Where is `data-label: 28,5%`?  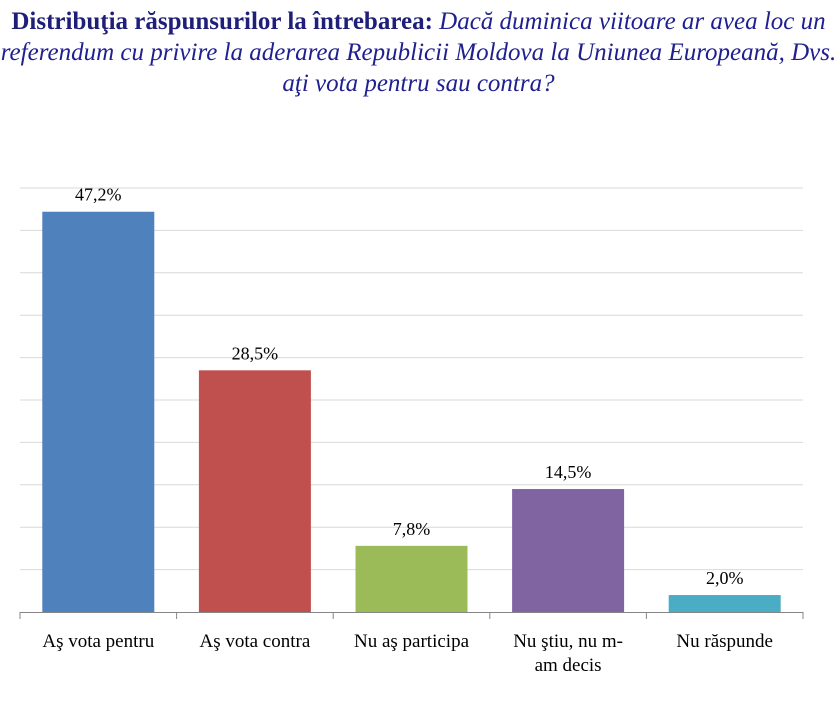 data-label: 28,5% is located at coordinates (255, 353).